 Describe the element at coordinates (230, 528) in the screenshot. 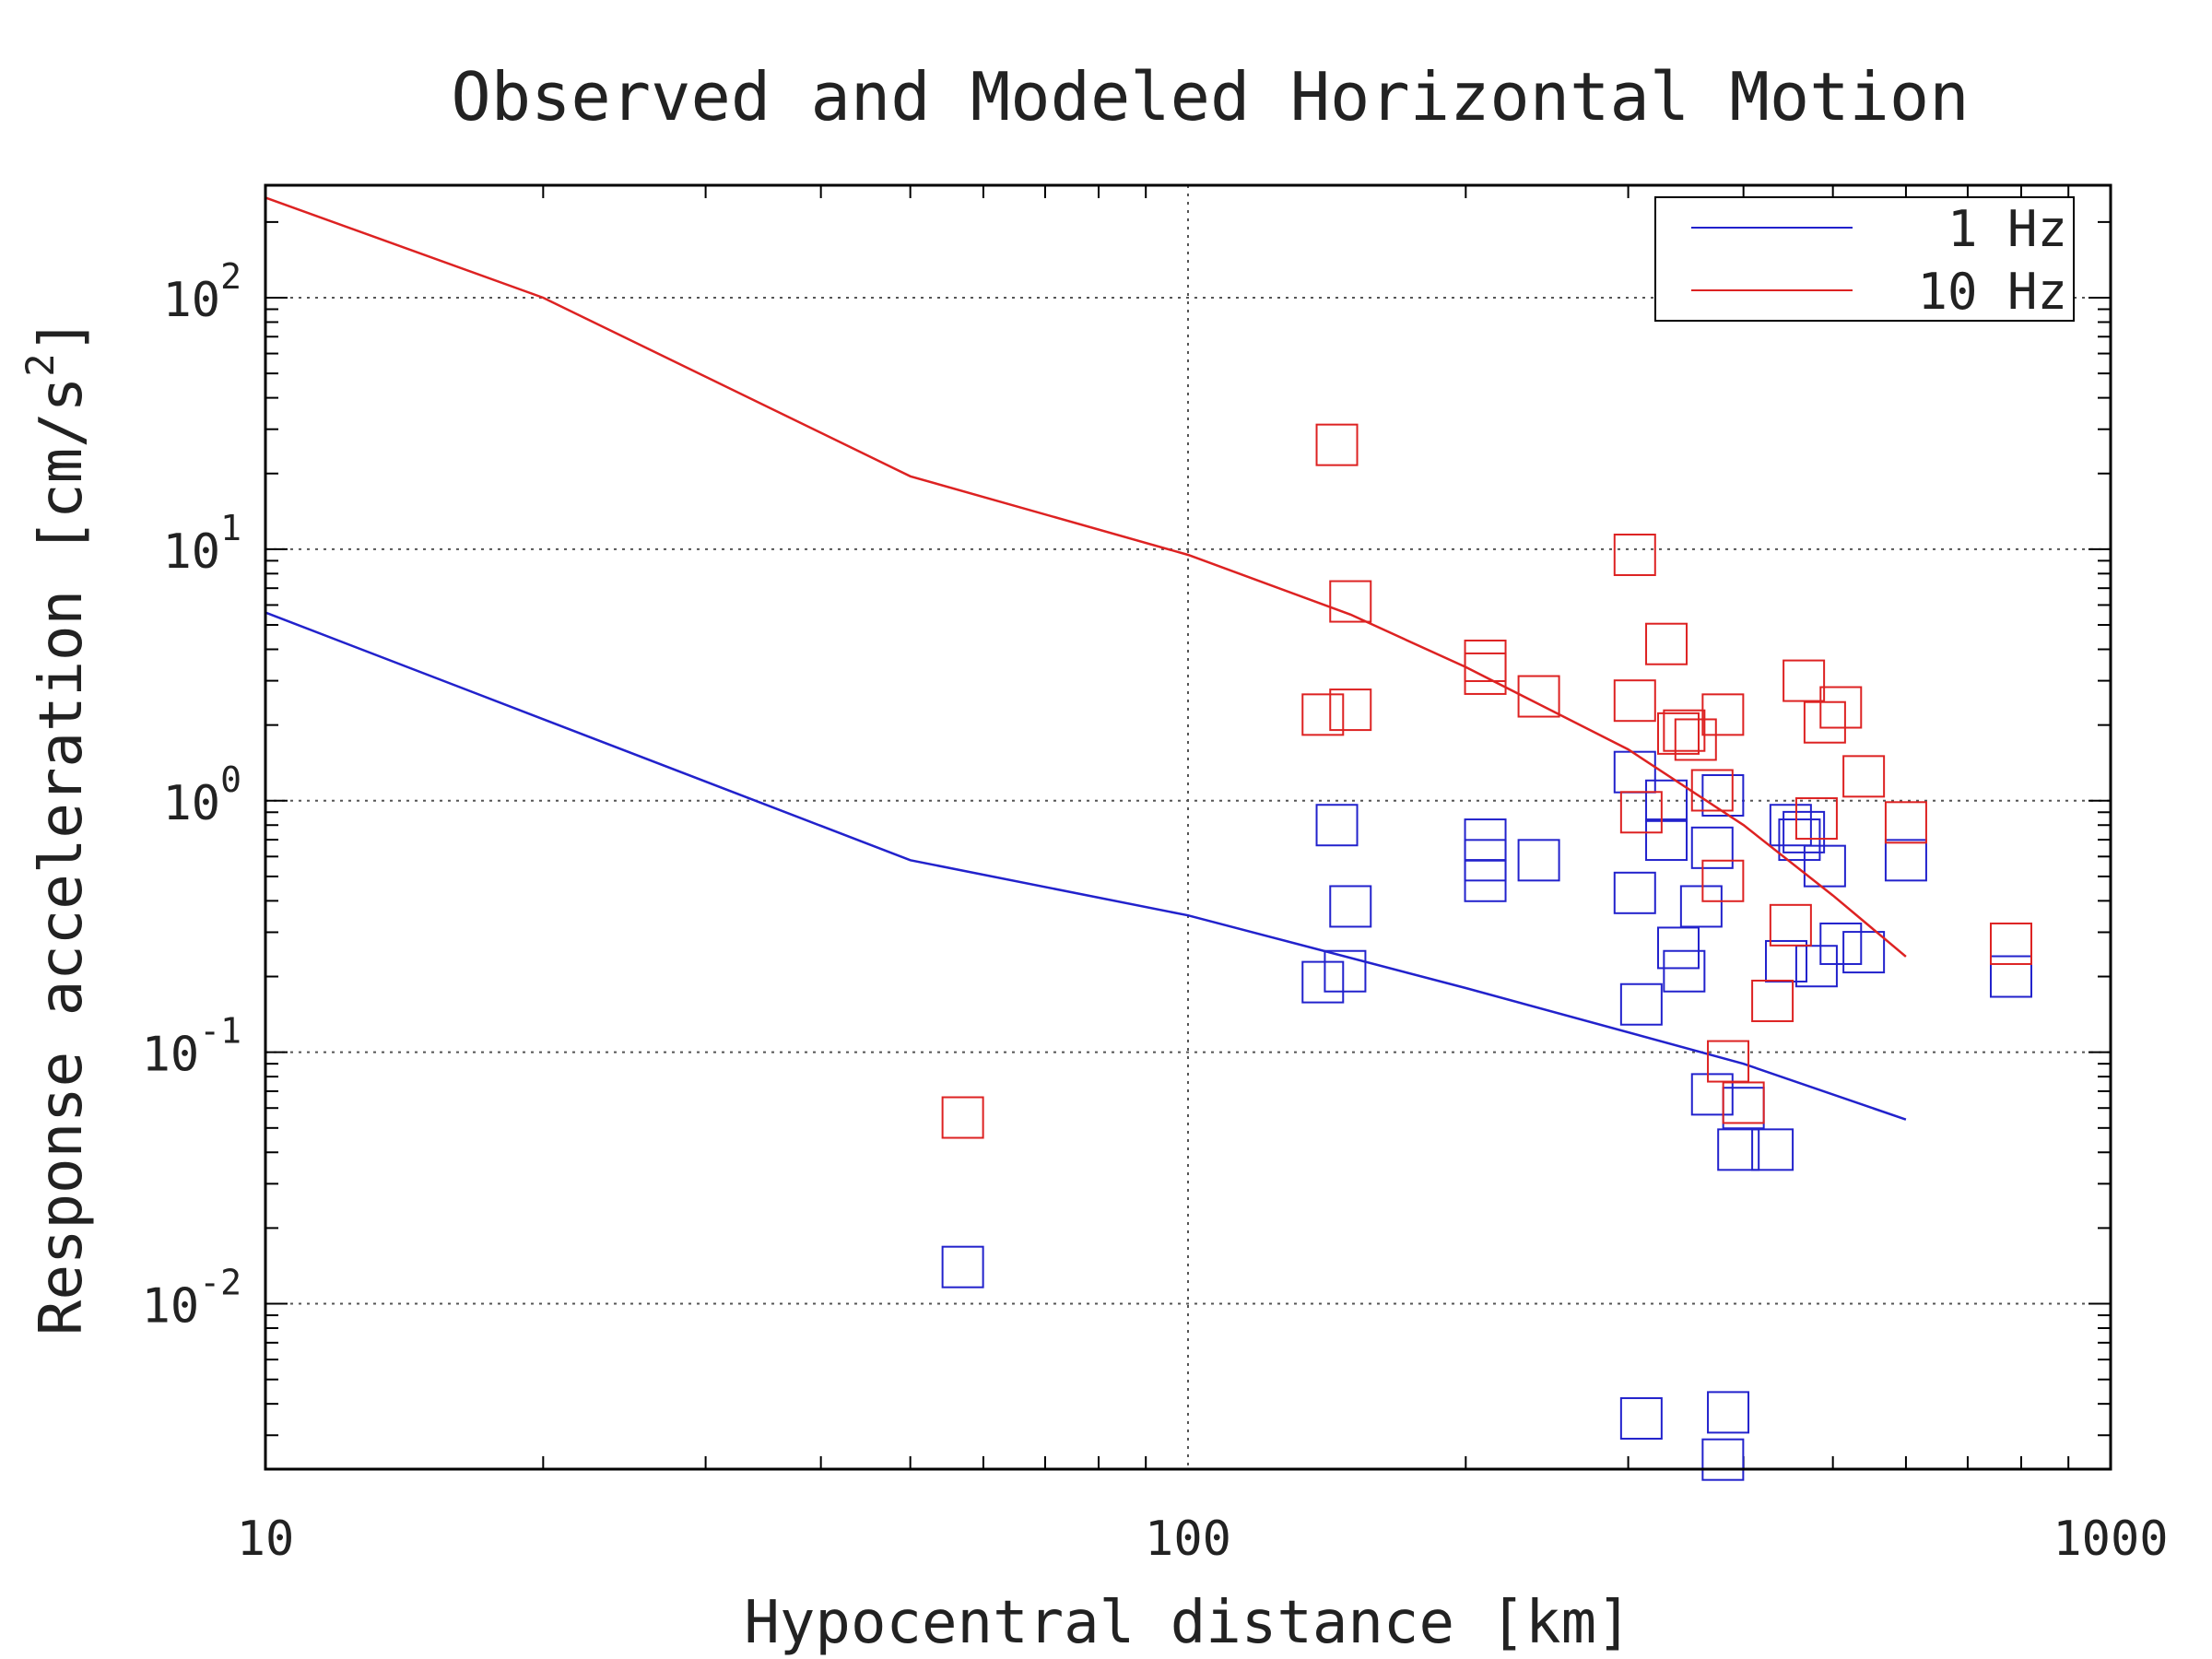

I see `y-tick-exponent: 1` at that location.